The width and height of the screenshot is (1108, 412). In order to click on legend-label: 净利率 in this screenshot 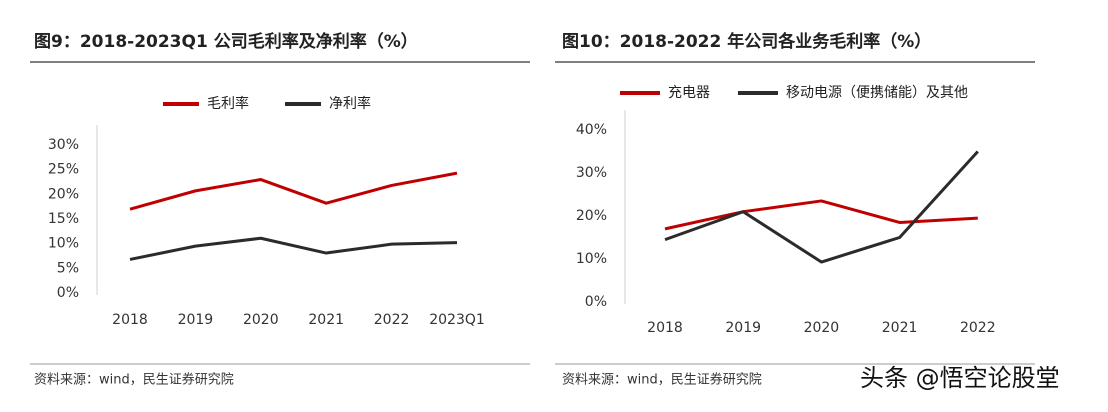, I will do `click(350, 103)`.